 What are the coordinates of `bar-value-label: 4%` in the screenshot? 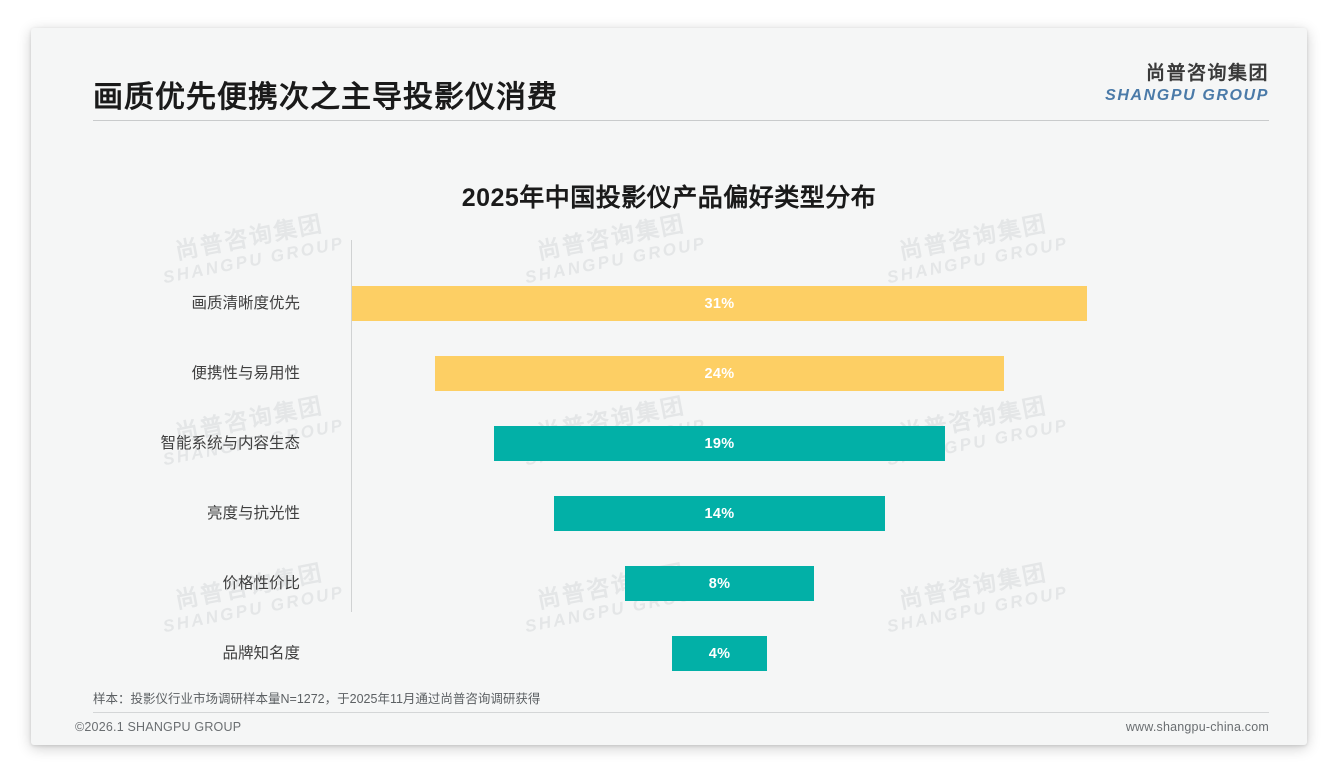 It's located at (719, 653).